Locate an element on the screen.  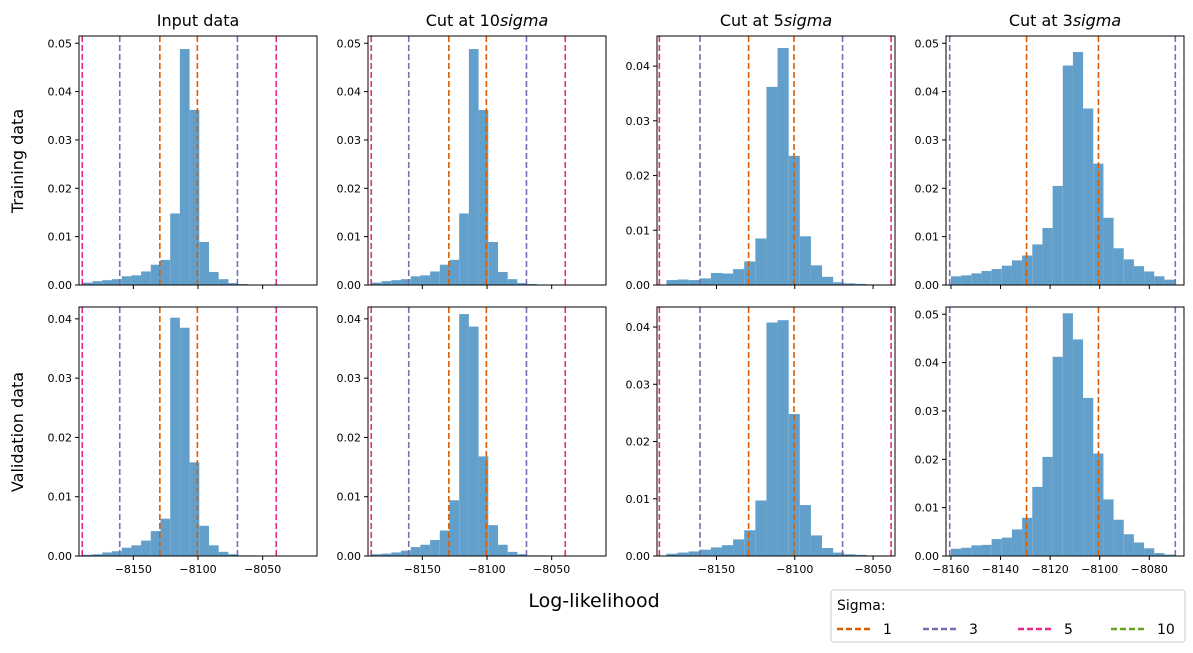
column-title-1: Cut at 10sigma is located at coordinates (487, 20).